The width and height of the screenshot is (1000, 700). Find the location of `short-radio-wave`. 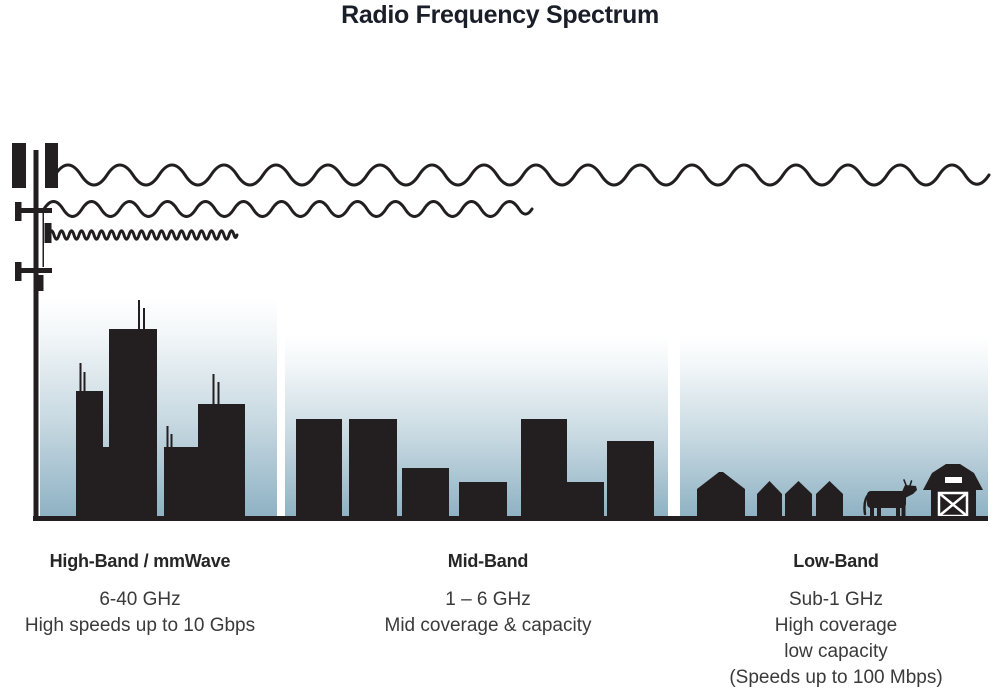

short-radio-wave is located at coordinates (143, 235).